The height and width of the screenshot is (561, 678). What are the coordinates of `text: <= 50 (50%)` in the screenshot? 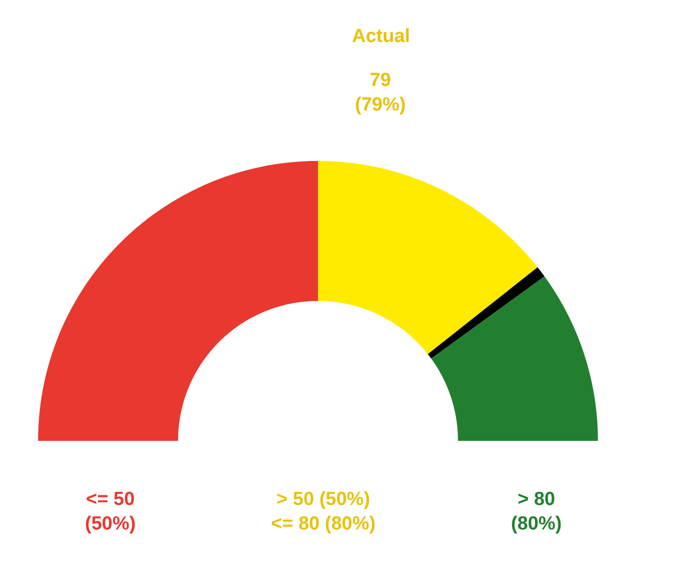 It's located at (110, 512).